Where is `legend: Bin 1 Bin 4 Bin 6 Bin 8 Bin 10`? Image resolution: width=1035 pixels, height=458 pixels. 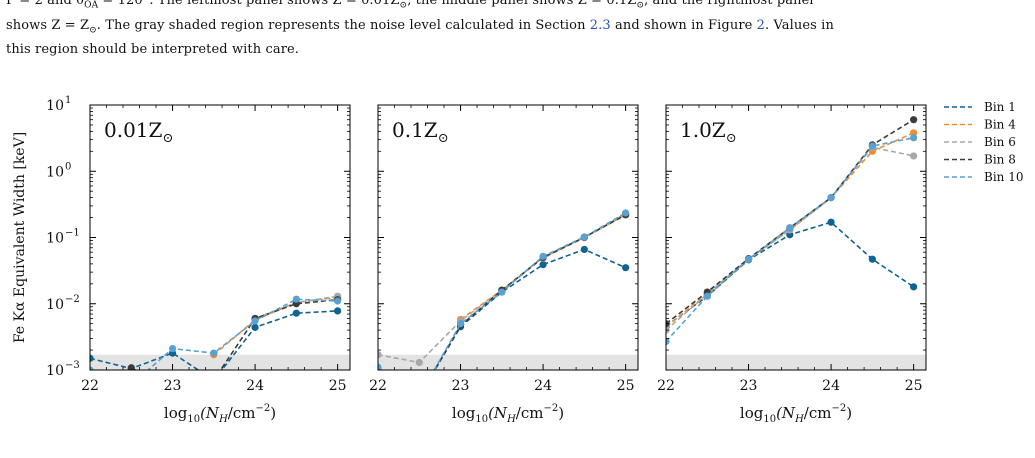
legend: Bin 1 Bin 4 Bin 6 Bin 8 Bin 10 is located at coordinates (983, 142).